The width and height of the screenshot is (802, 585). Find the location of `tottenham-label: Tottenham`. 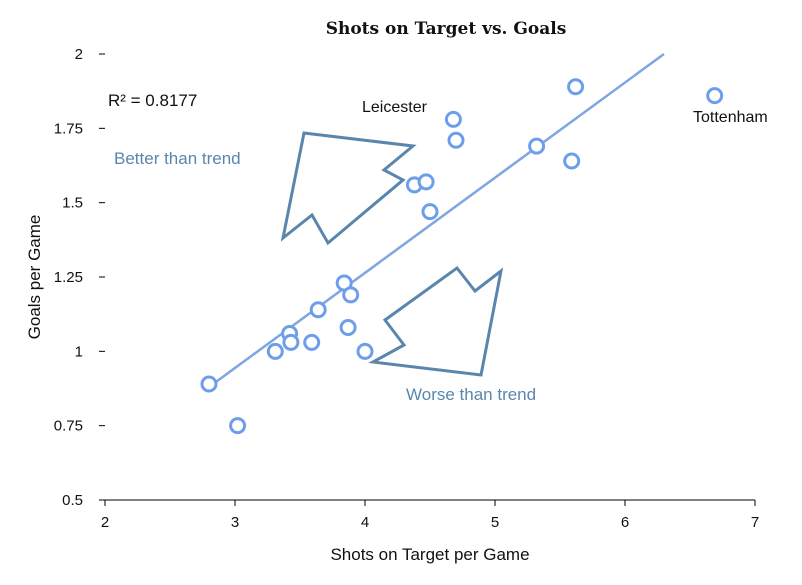

tottenham-label: Tottenham is located at coordinates (730, 117).